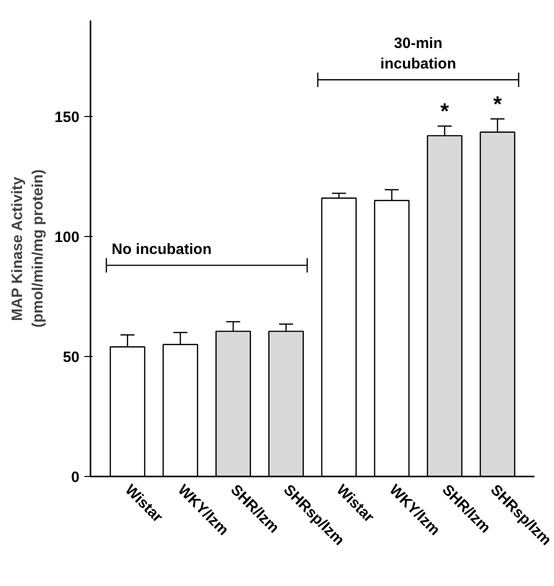 The height and width of the screenshot is (586, 554). What do you see at coordinates (27, 248) in the screenshot?
I see `y-axis-title: MAP Kinase Activity (pmol/min/mg protein)` at bounding box center [27, 248].